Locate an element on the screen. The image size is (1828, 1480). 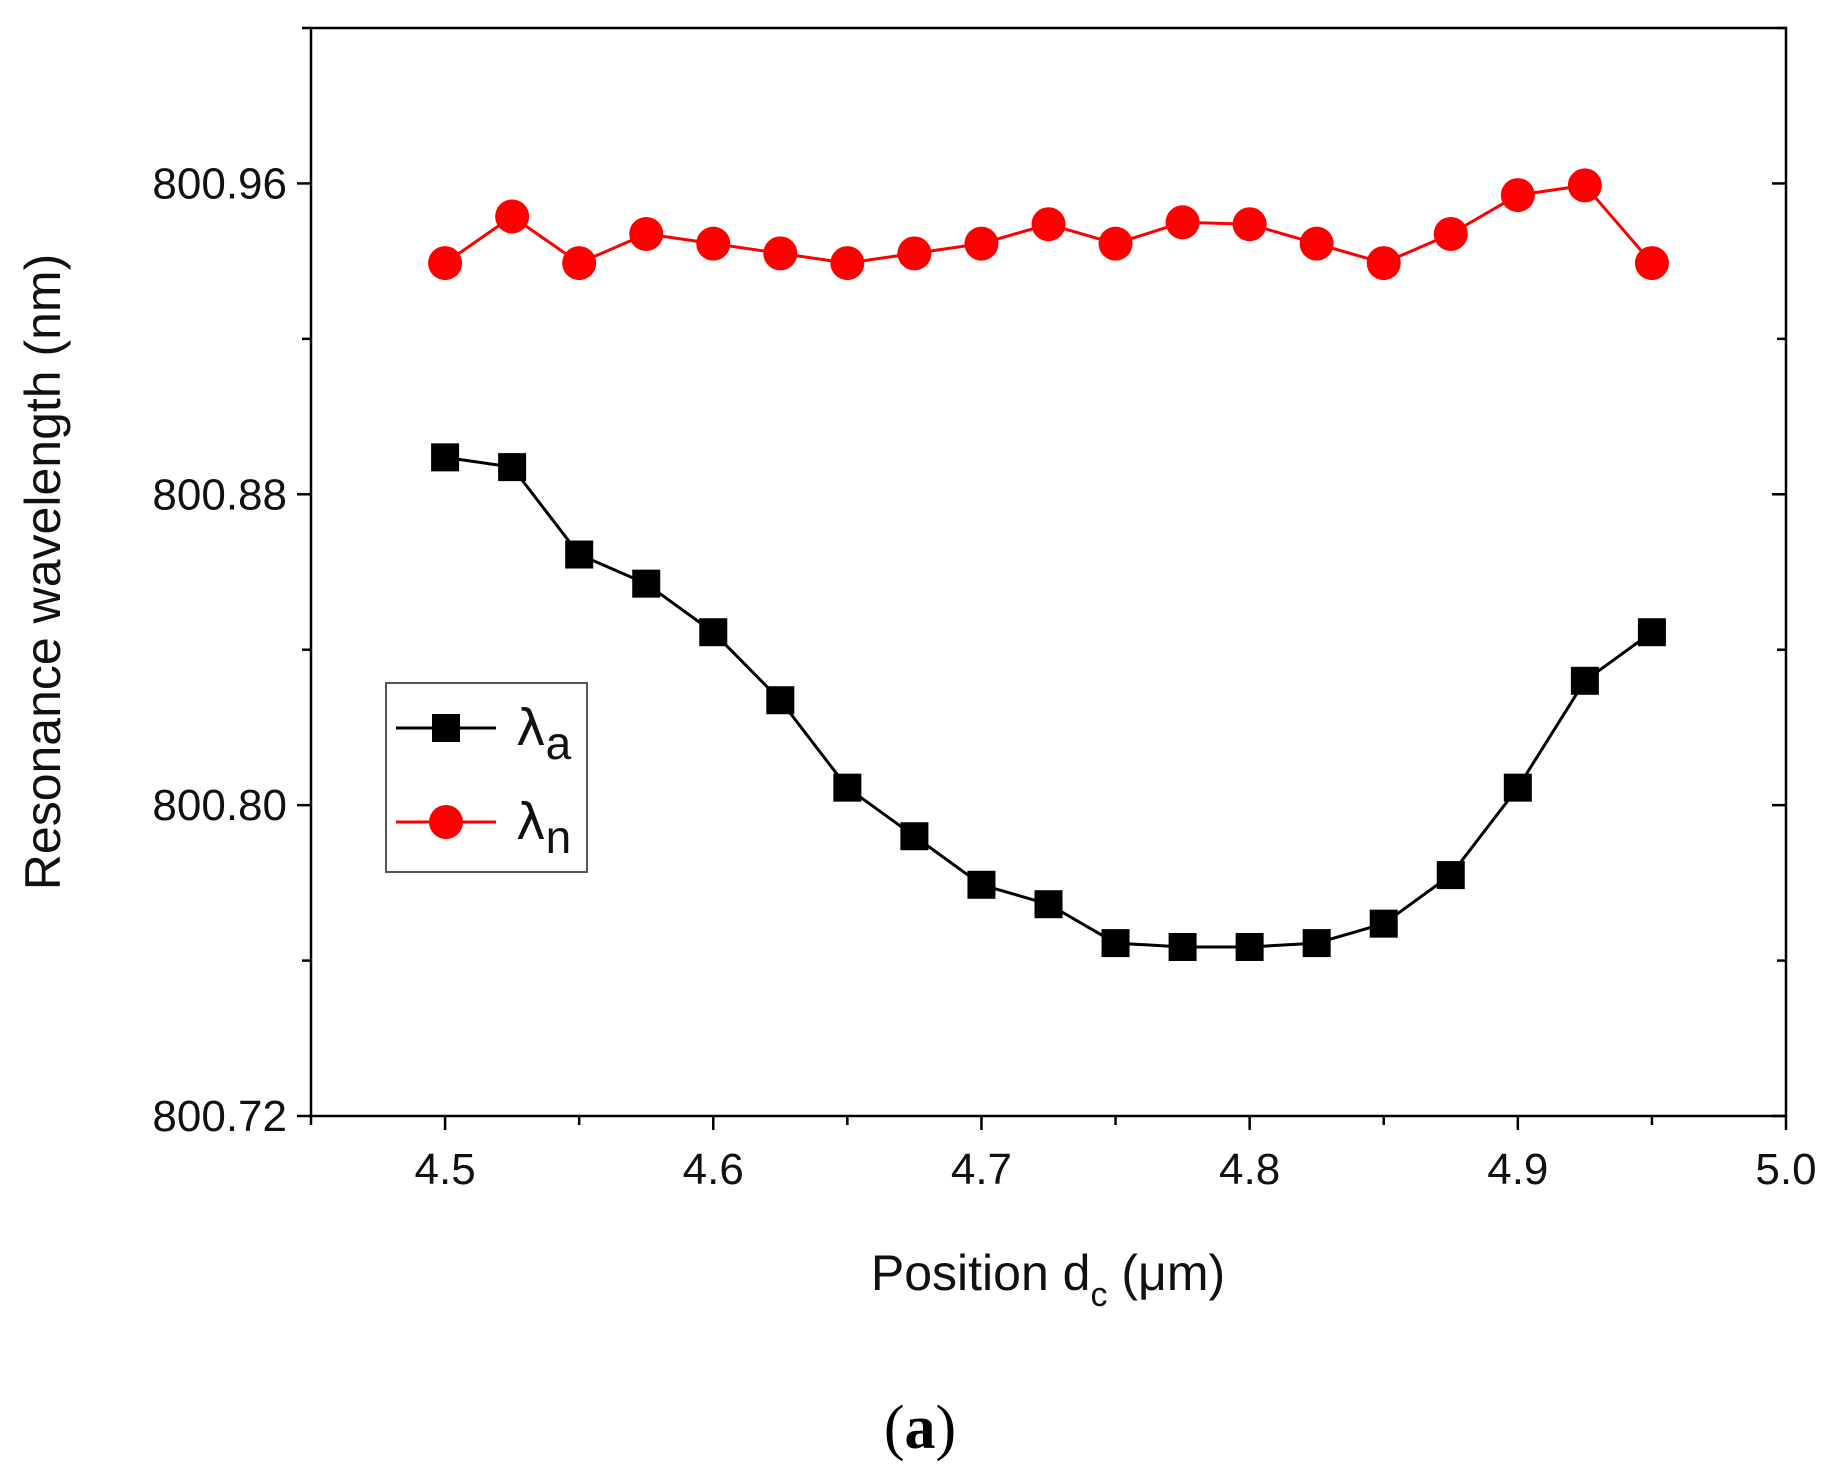
legend: λa λn is located at coordinates (486, 777).